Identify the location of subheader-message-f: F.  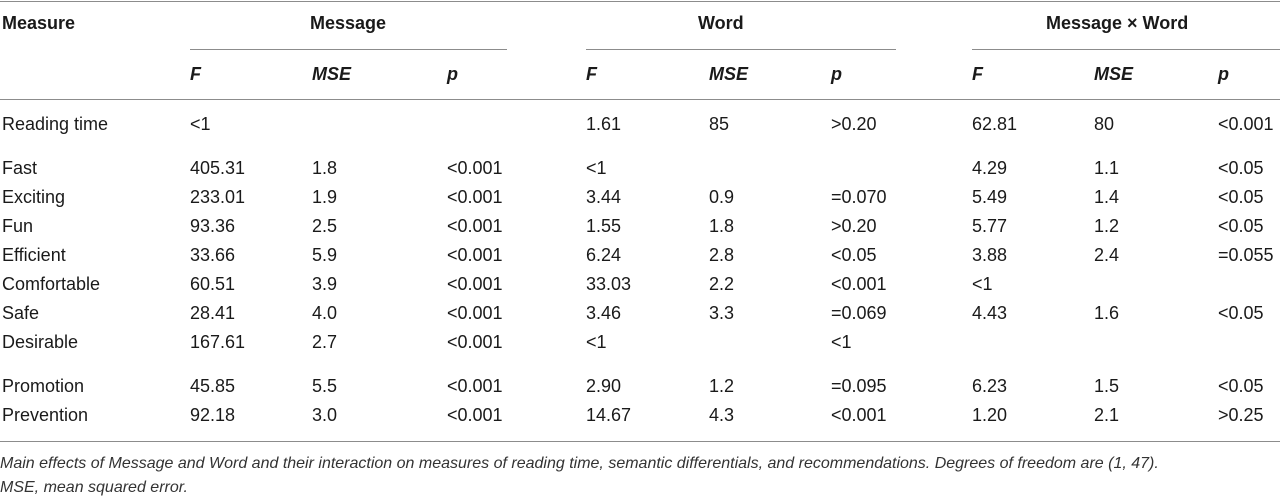
(195, 74).